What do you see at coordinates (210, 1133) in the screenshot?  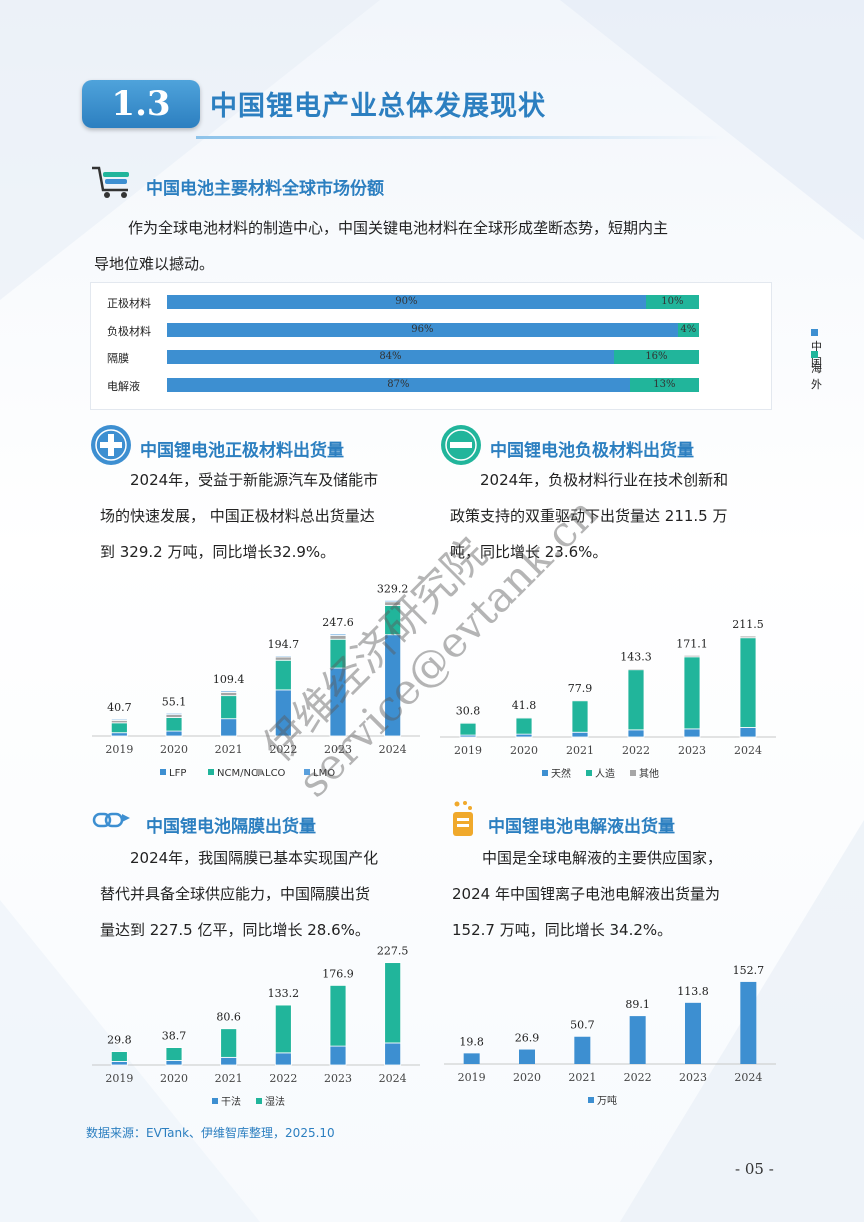 I see `data-source-note: 数据来源：EVTank、伊维智库整理，2025.10` at bounding box center [210, 1133].